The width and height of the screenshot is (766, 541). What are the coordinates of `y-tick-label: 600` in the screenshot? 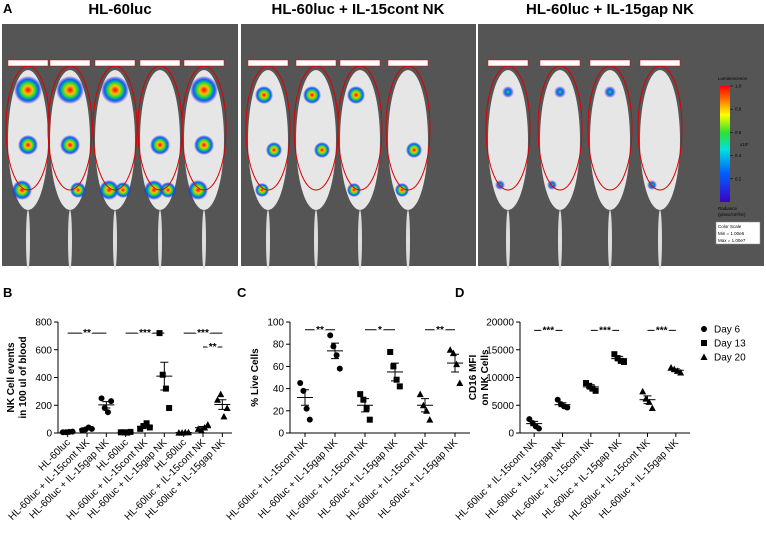 It's located at (43, 350).